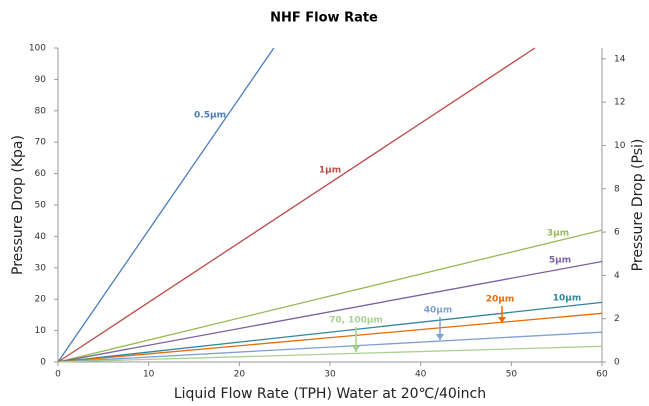 The height and width of the screenshot is (406, 649). I want to click on y2-tick-label: 2, so click(617, 319).